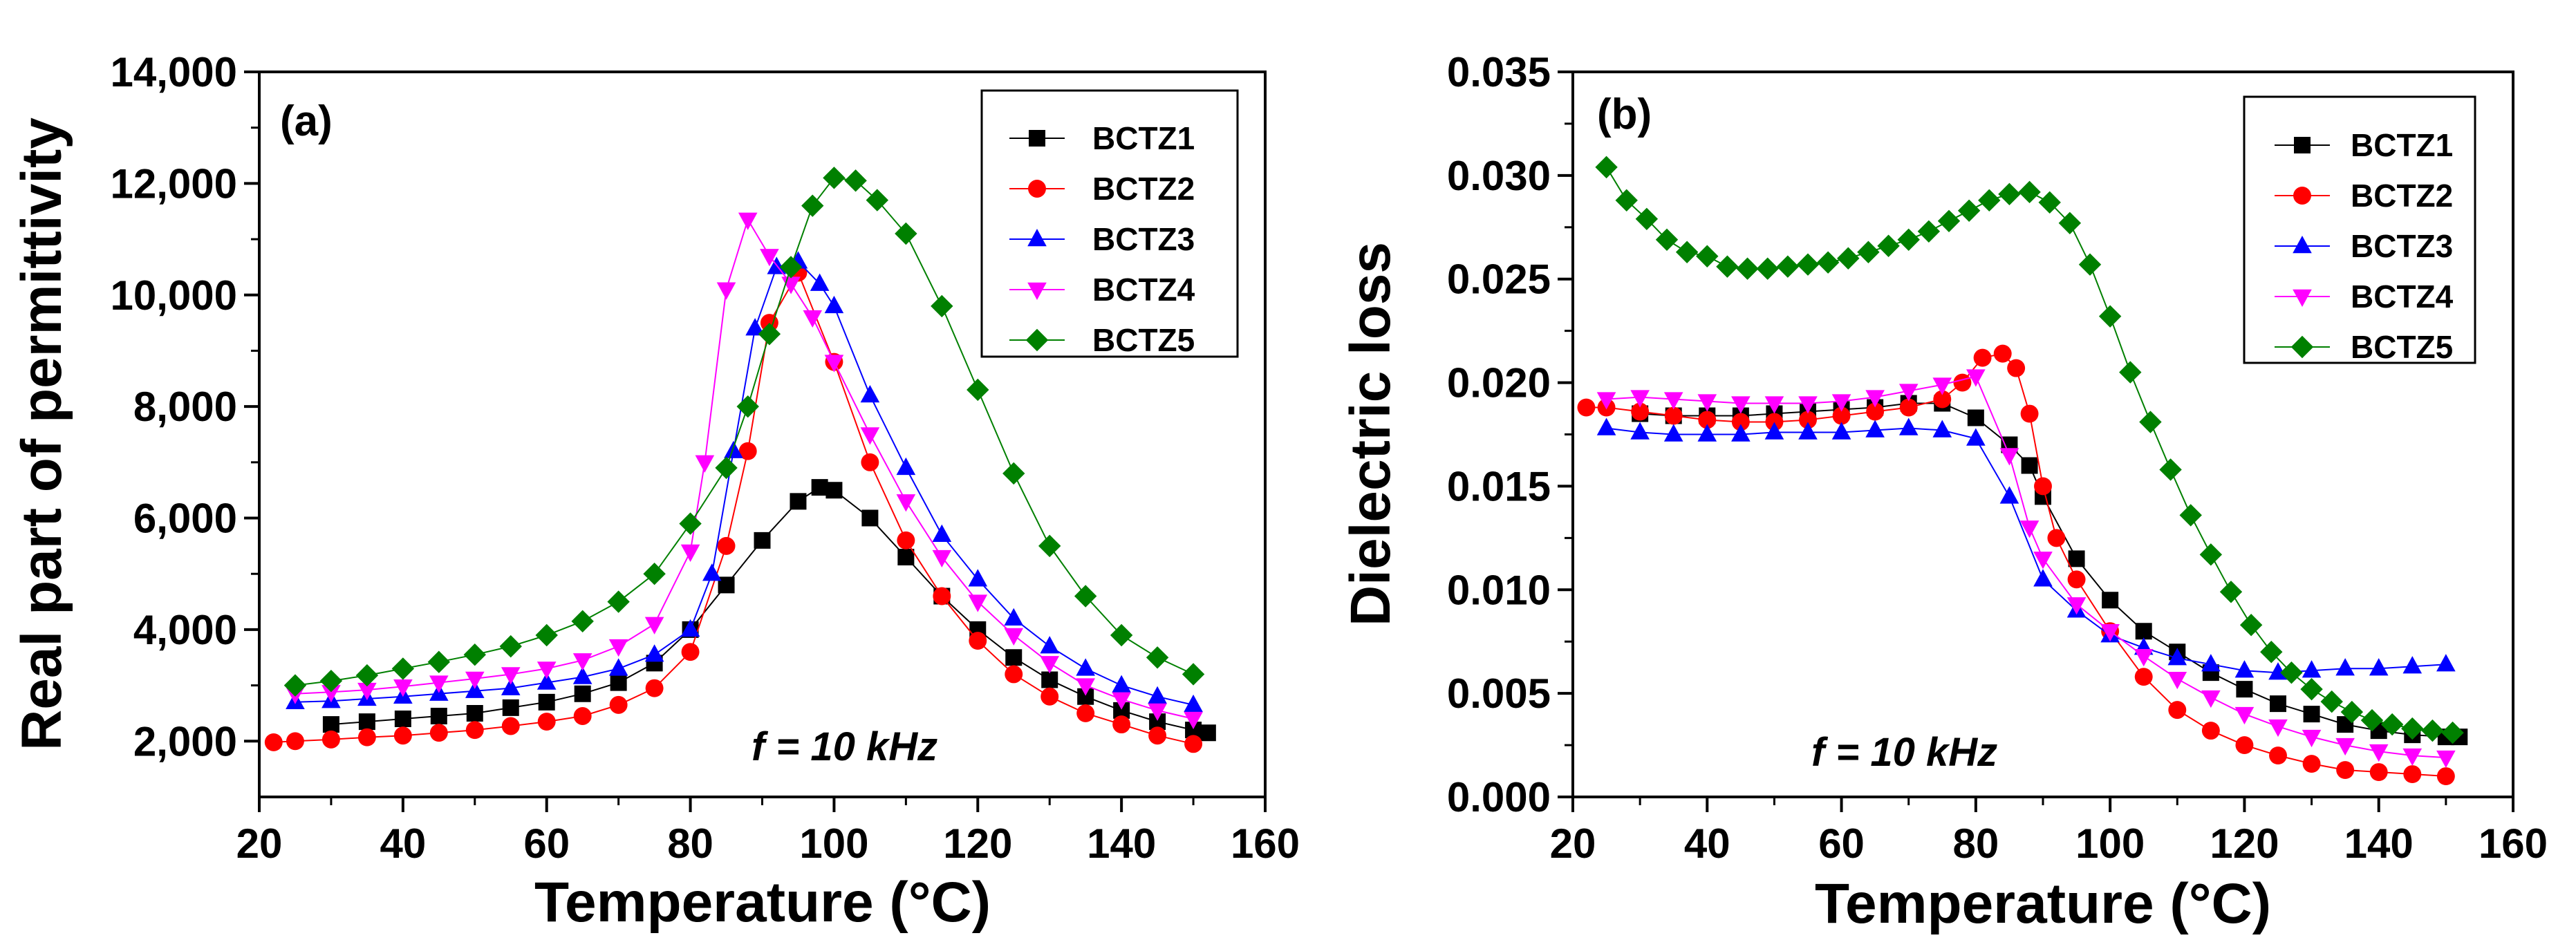 Image resolution: width=2576 pixels, height=949 pixels. I want to click on x-tick-label: 120, so click(977, 844).